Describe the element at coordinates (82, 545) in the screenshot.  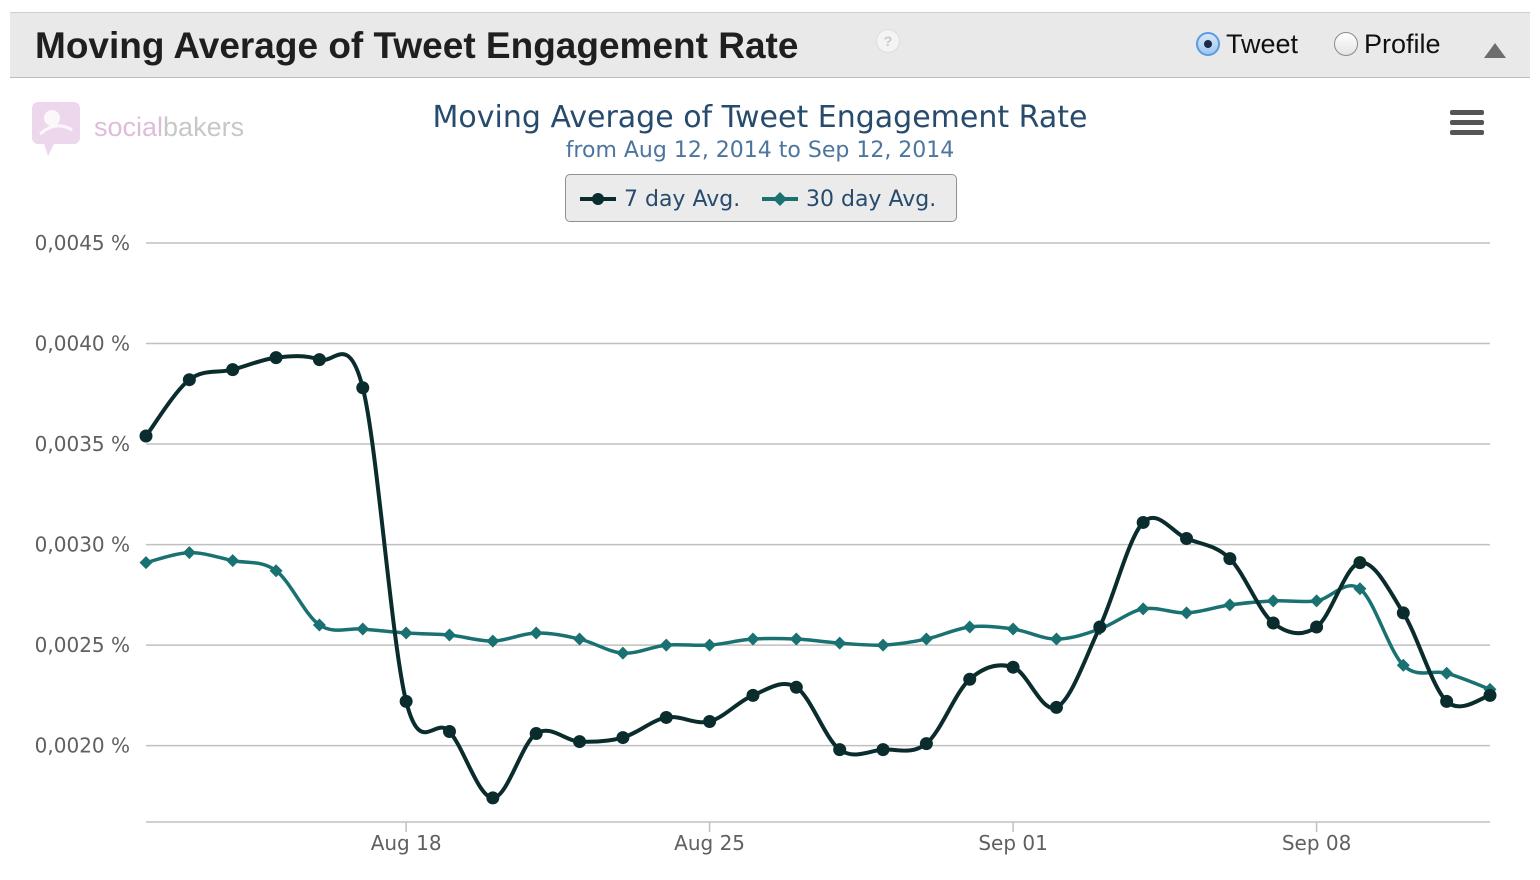
I see `y-tick-label: 0,0030 %` at that location.